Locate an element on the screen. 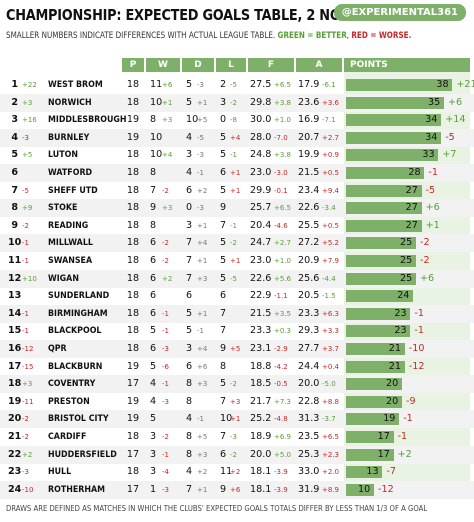 The width and height of the screenshot is (474, 522). wins-cell: 5 is located at coordinates (153, 331).